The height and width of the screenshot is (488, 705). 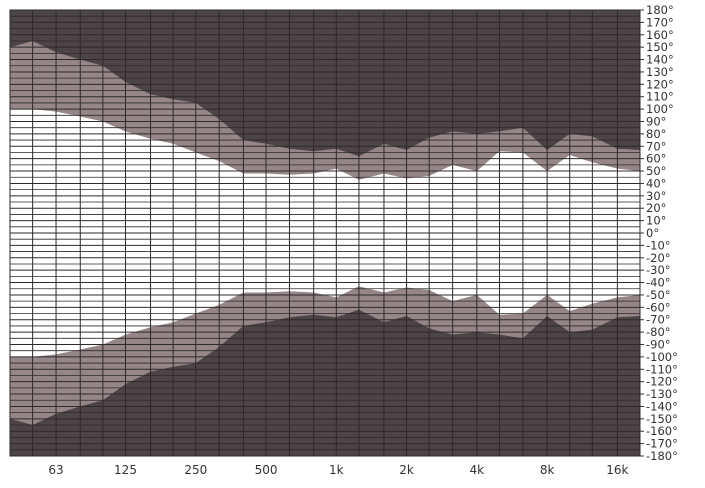 What do you see at coordinates (660, 47) in the screenshot?
I see `y-tick-label: 150°` at bounding box center [660, 47].